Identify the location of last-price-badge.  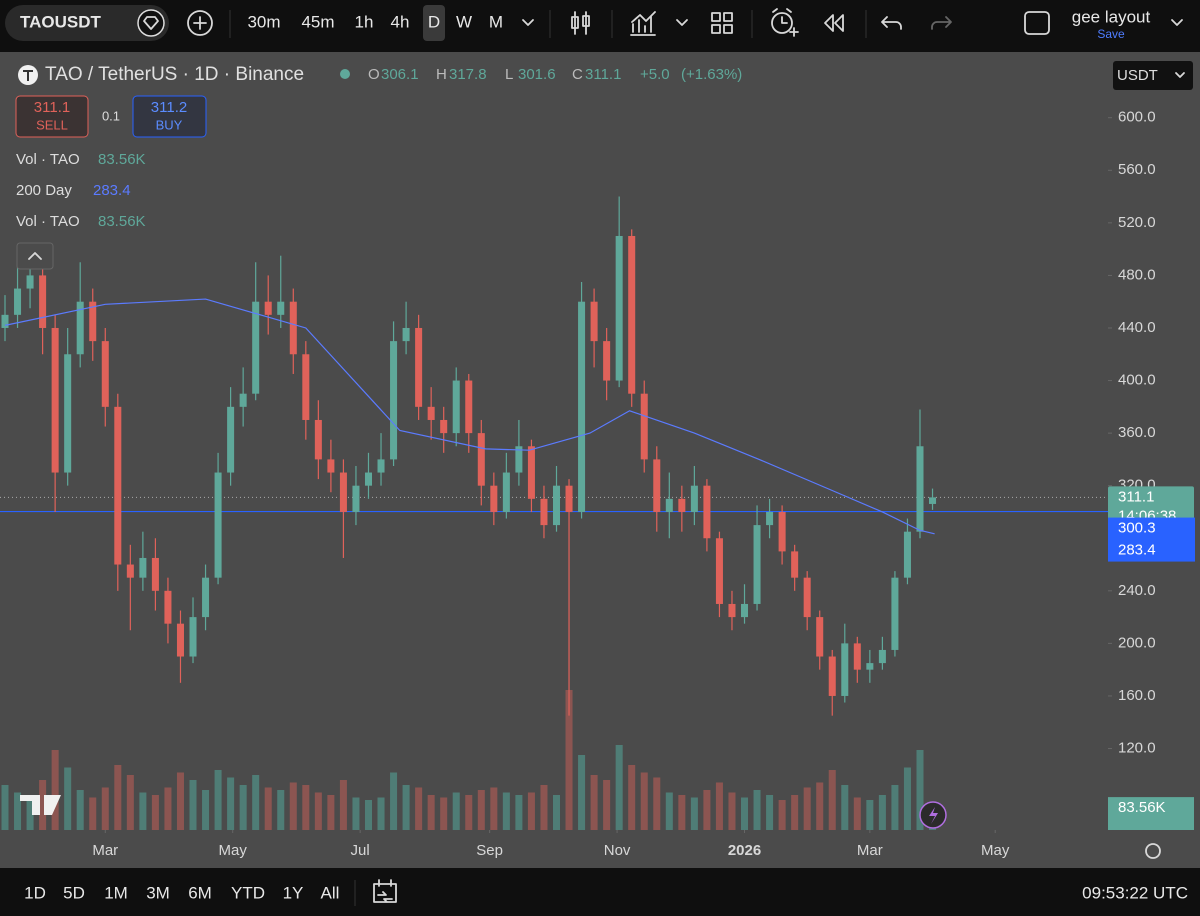
(1151, 506).